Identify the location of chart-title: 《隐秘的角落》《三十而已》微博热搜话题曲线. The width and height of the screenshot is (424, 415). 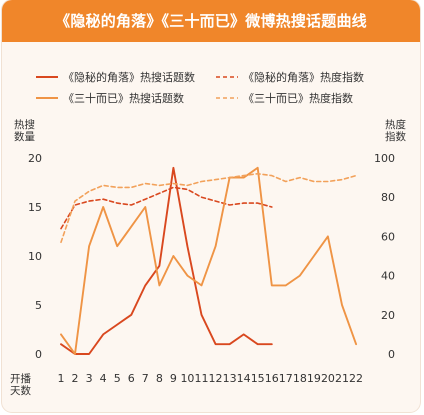
(211, 21).